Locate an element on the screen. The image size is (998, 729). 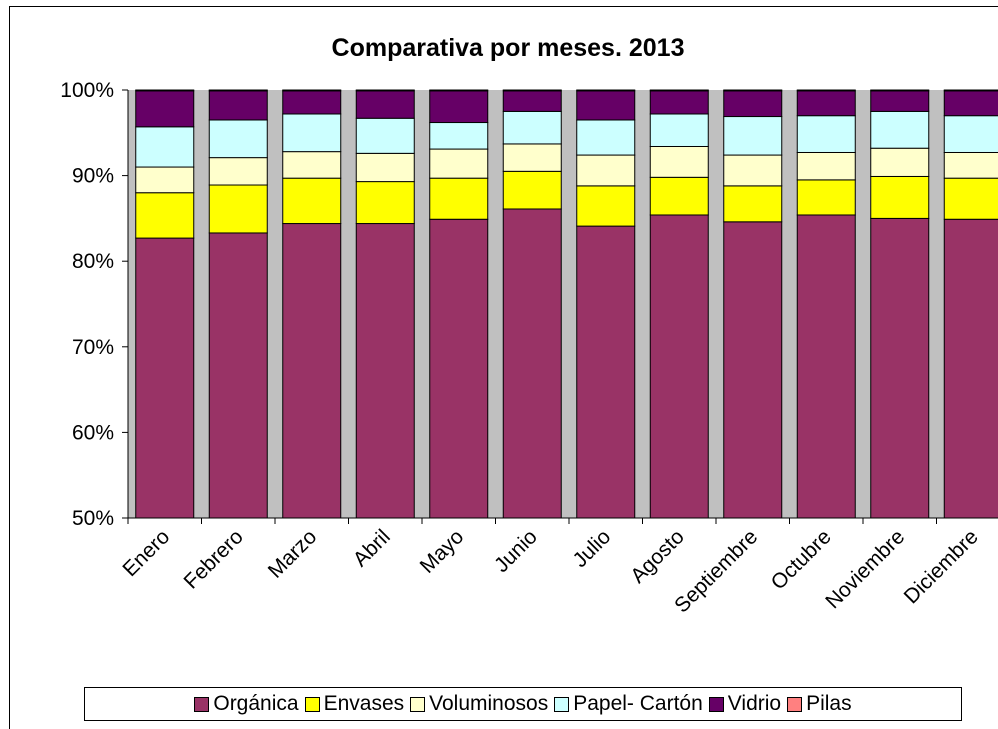
bar-mayo-papel-cartón is located at coordinates (459, 136).